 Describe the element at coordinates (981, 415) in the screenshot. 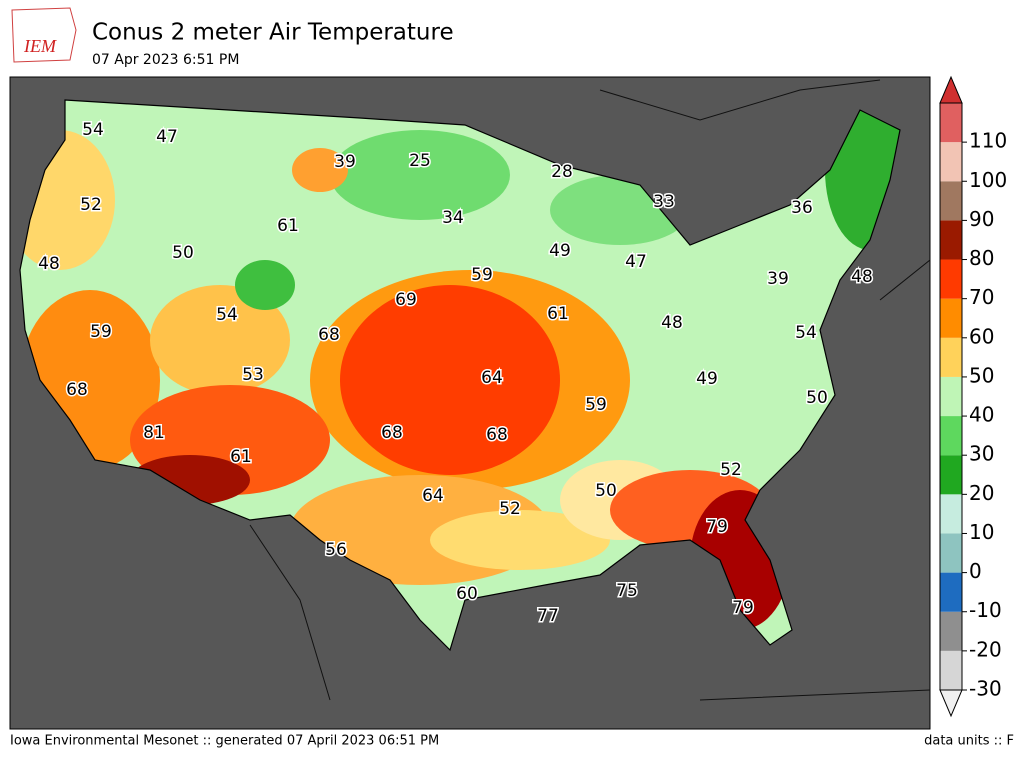

I see `colorbar-tick-label: 40` at that location.